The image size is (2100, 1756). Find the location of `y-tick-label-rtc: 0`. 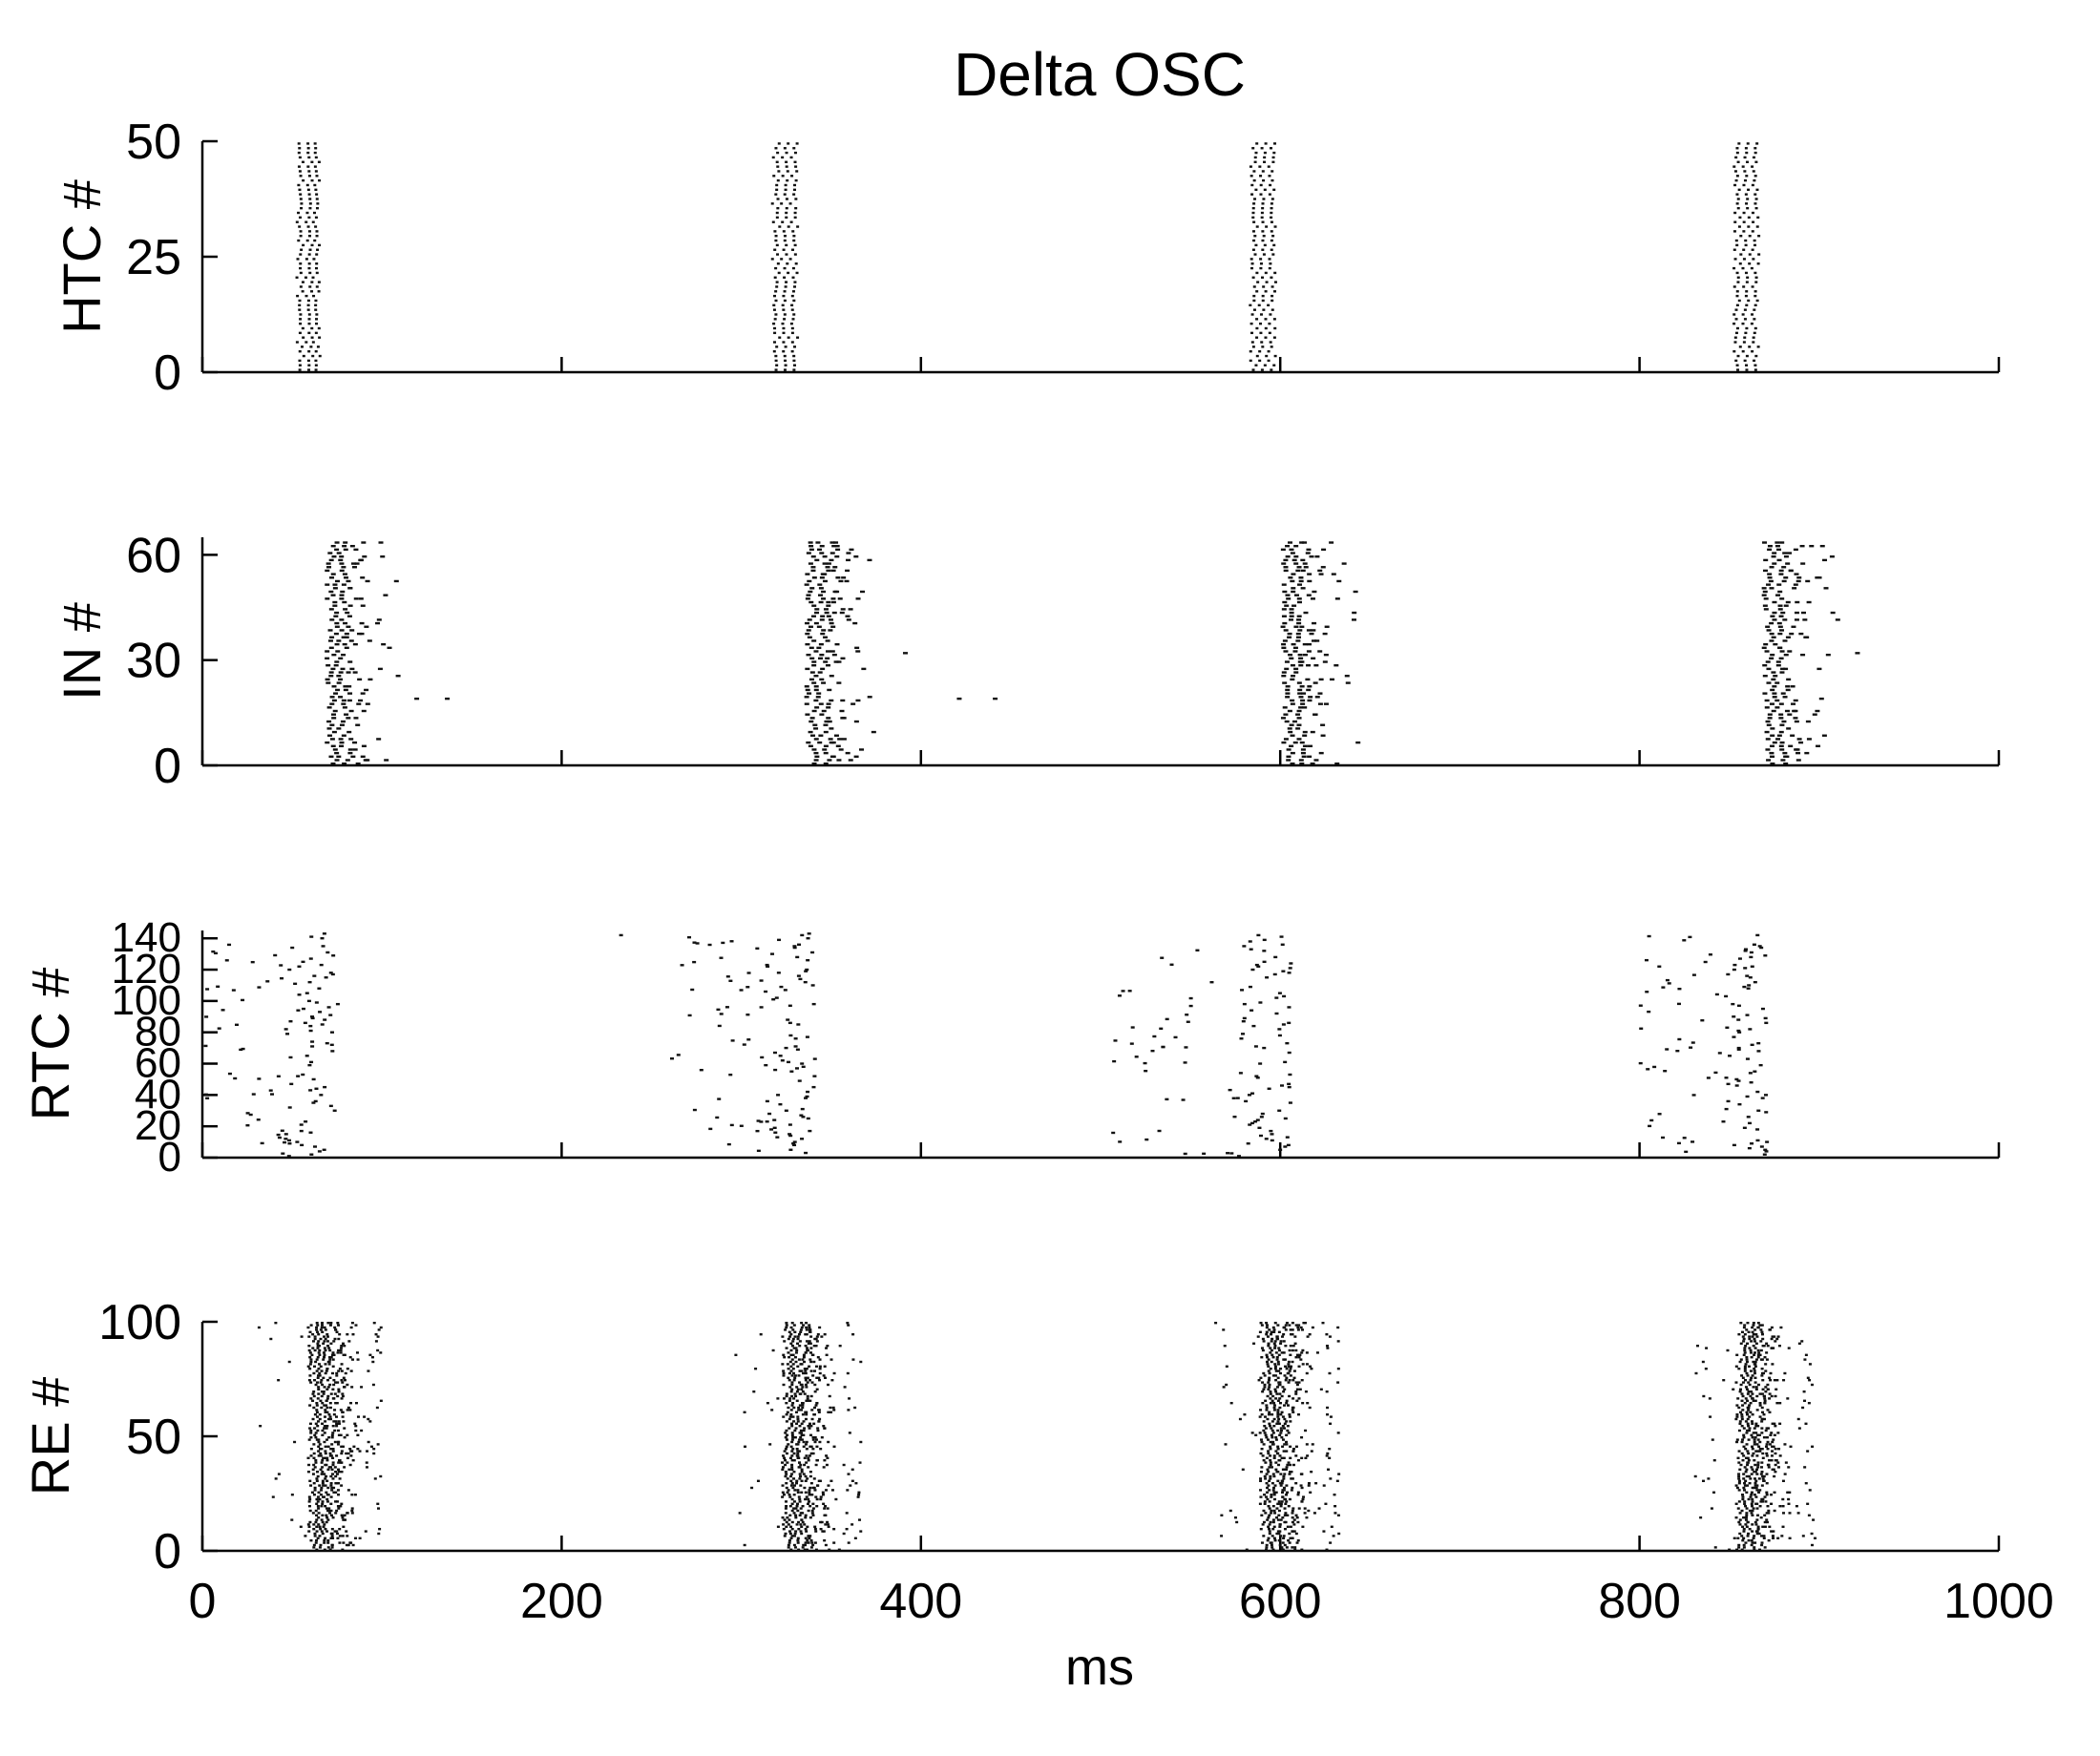

y-tick-label-rtc: 0 is located at coordinates (170, 1158).